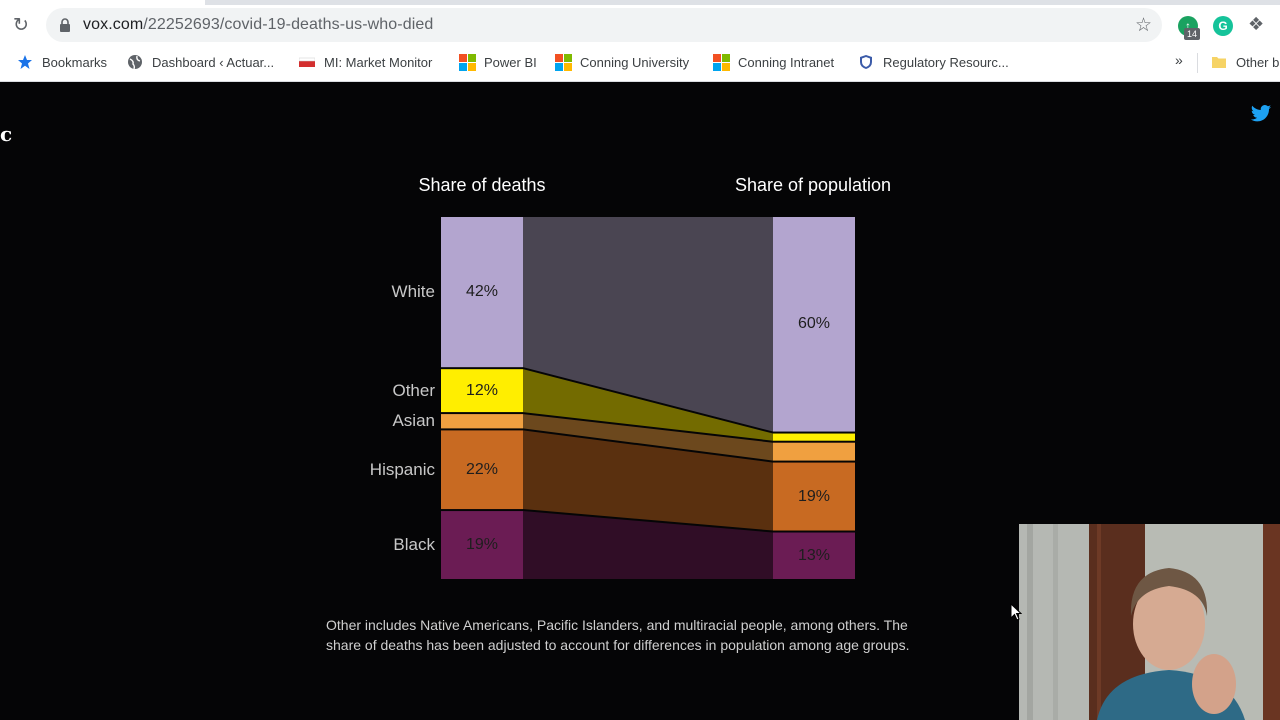 This screenshot has height=720, width=1280. What do you see at coordinates (1016, 612) in the screenshot?
I see `mouse-cursor-icon` at bounding box center [1016, 612].